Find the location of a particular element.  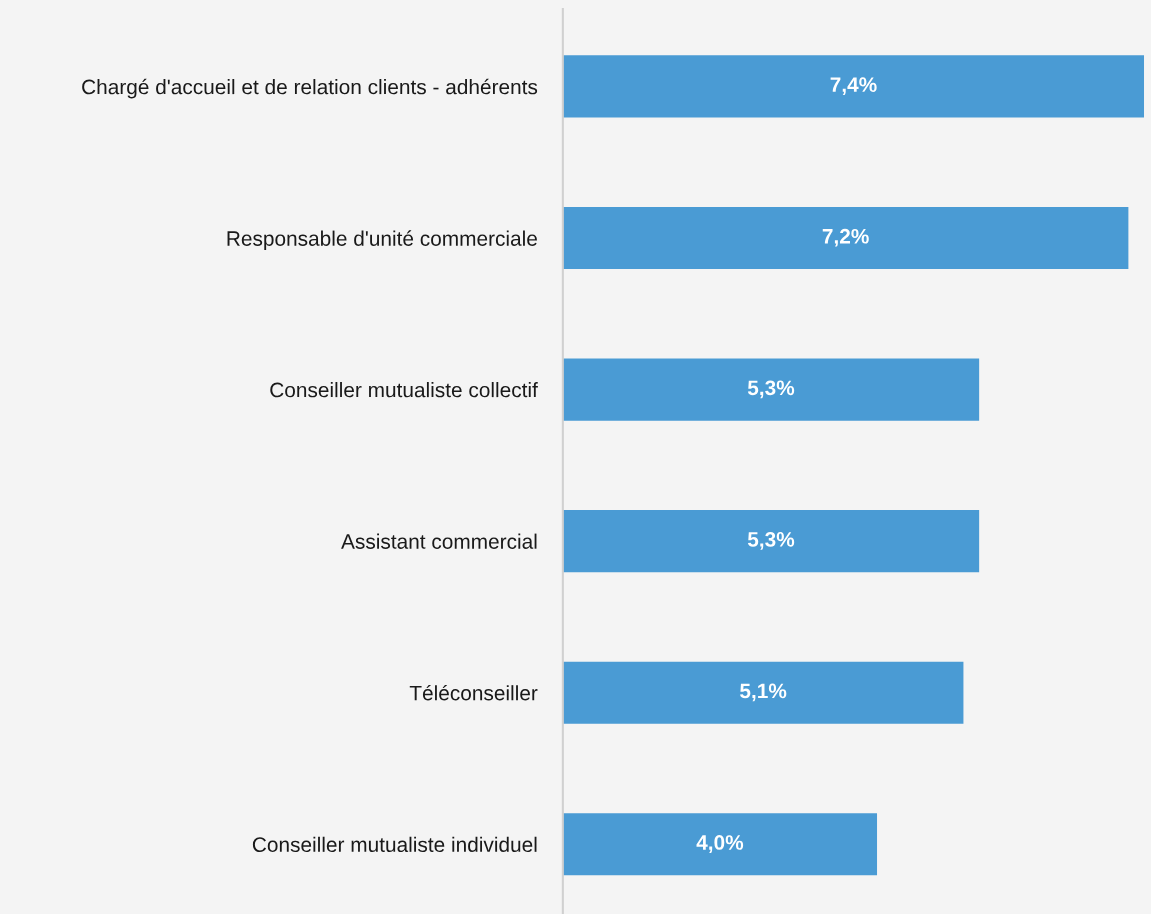

data-label: 7,2% is located at coordinates (845, 237).